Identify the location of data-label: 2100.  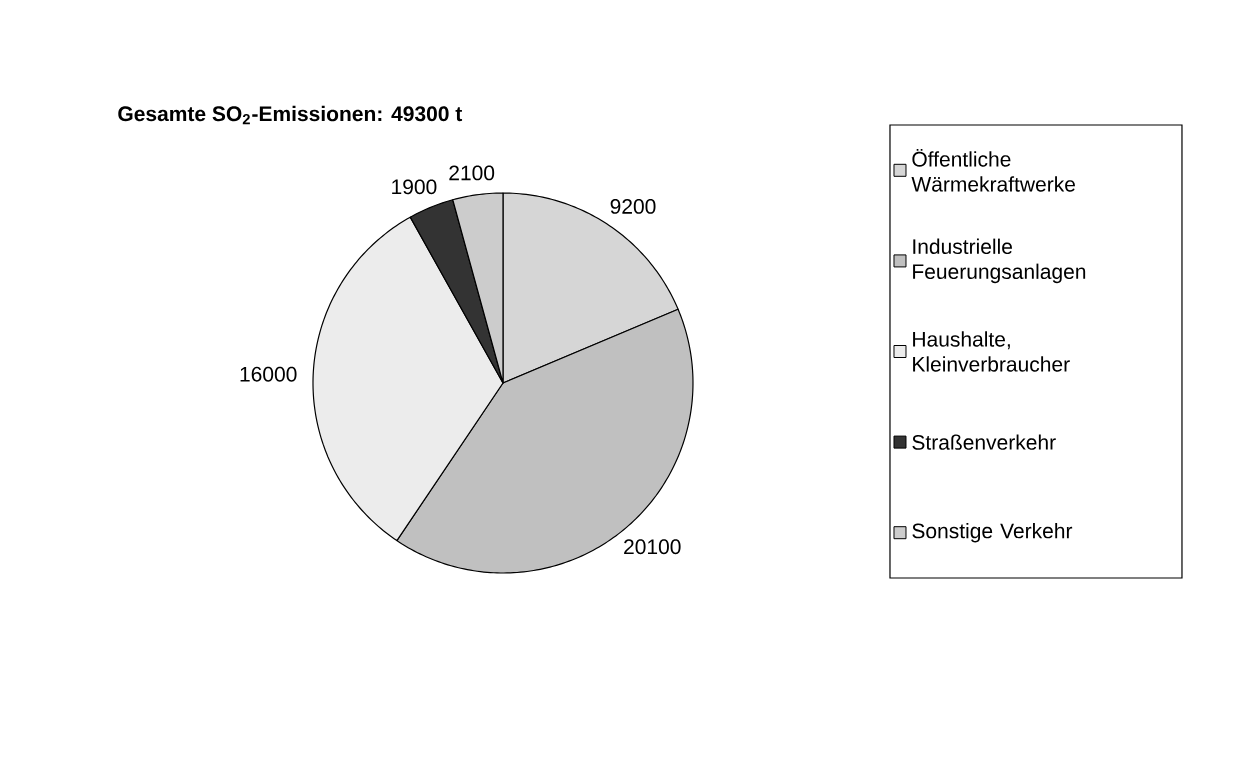
(472, 173).